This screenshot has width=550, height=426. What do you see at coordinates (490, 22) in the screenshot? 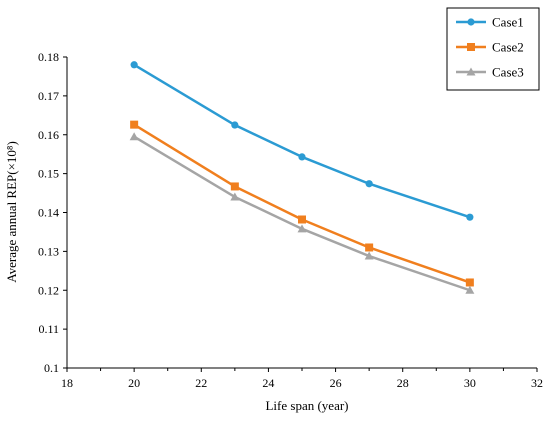
I see `legend-entry: Case1` at bounding box center [490, 22].